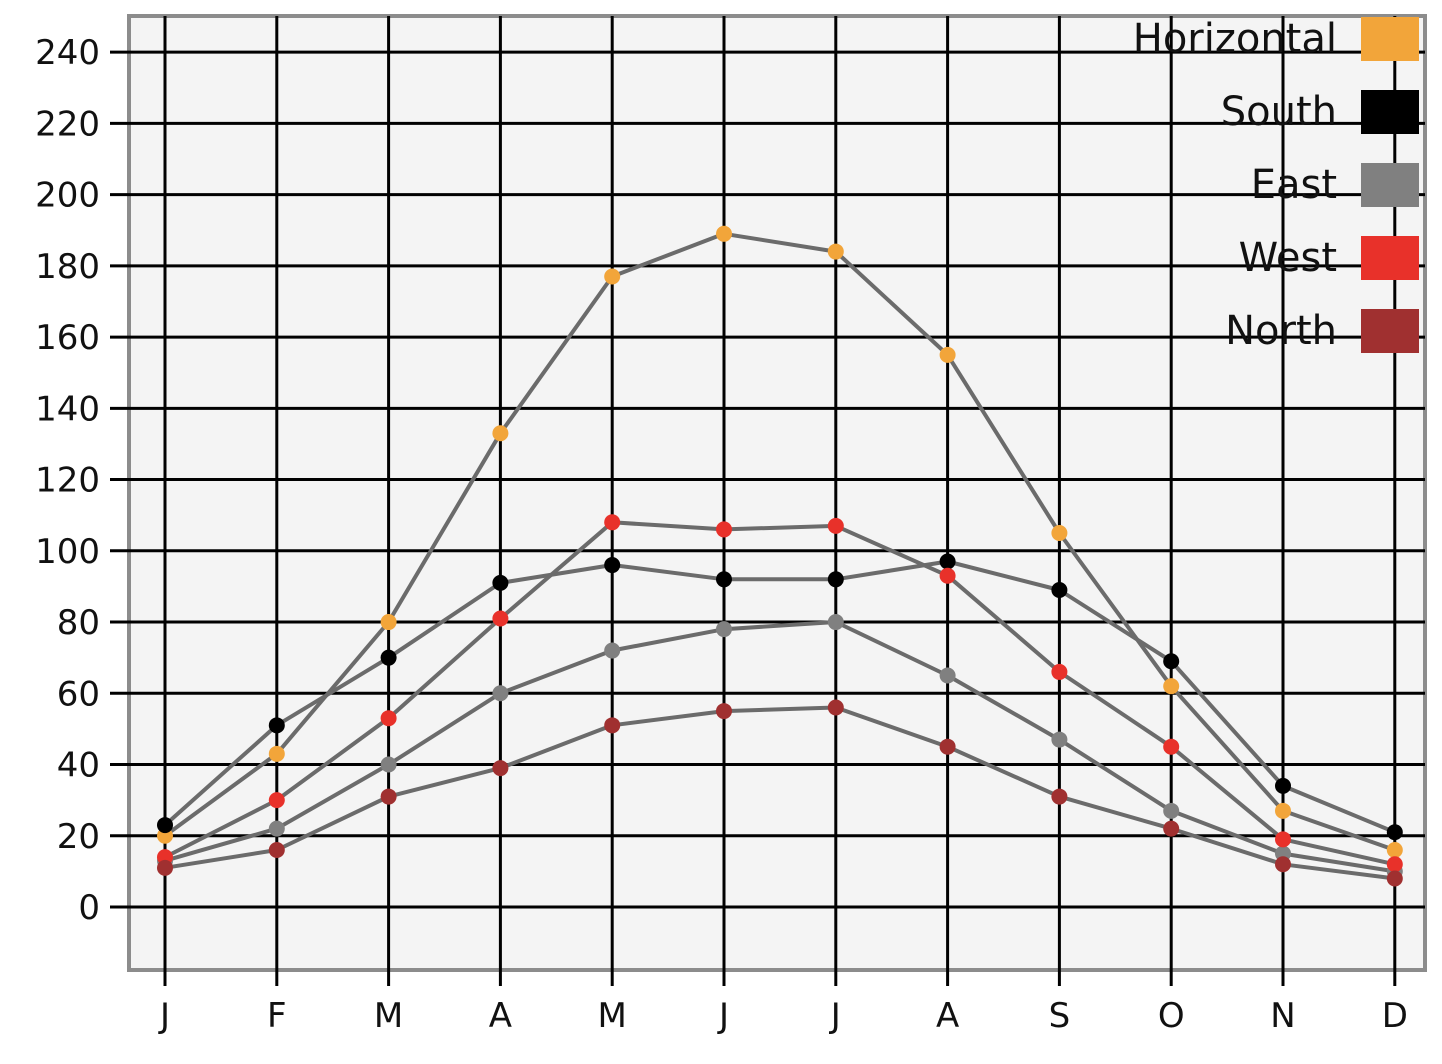  I want to click on y-tick-label: 200, so click(67, 196).